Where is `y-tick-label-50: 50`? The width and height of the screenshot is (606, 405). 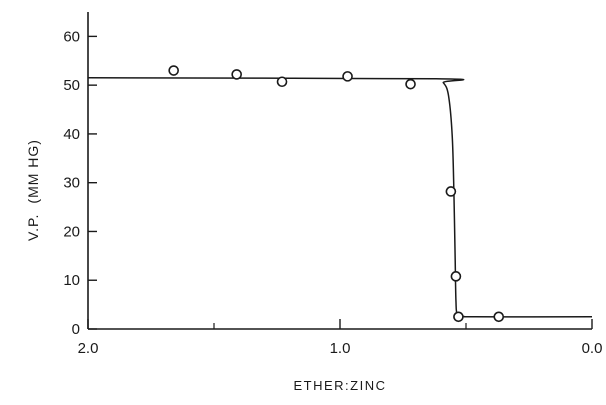 y-tick-label-50: 50 is located at coordinates (71, 85).